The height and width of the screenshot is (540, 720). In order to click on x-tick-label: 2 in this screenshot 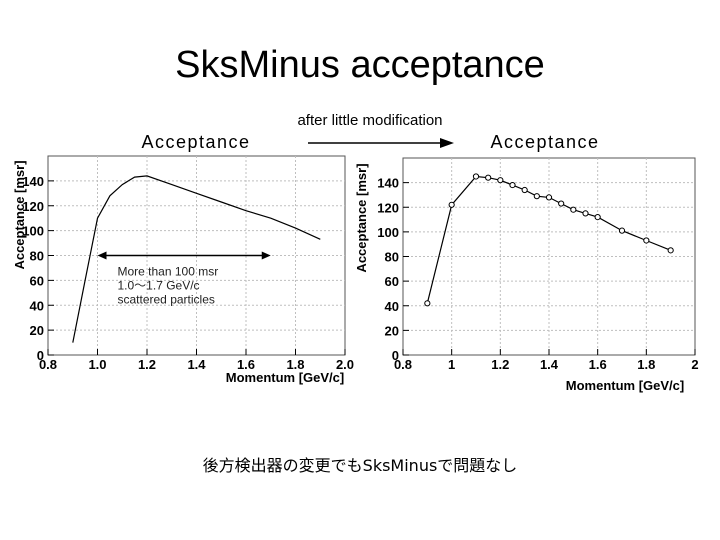, I will do `click(694, 364)`.